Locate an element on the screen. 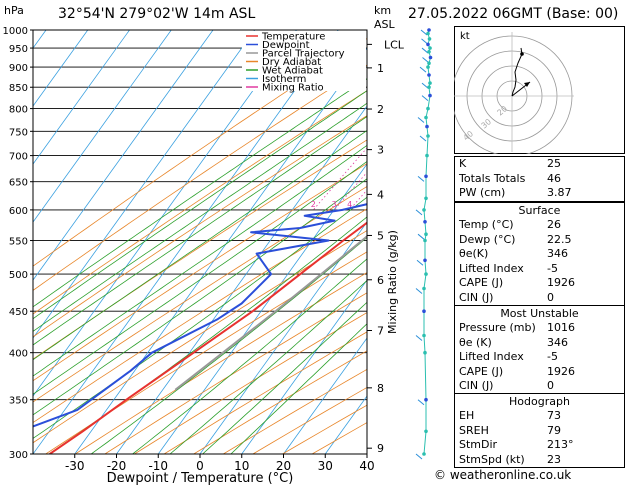 The width and height of the screenshot is (629, 486). altitude-tick-label: 3 is located at coordinates (380, 150).